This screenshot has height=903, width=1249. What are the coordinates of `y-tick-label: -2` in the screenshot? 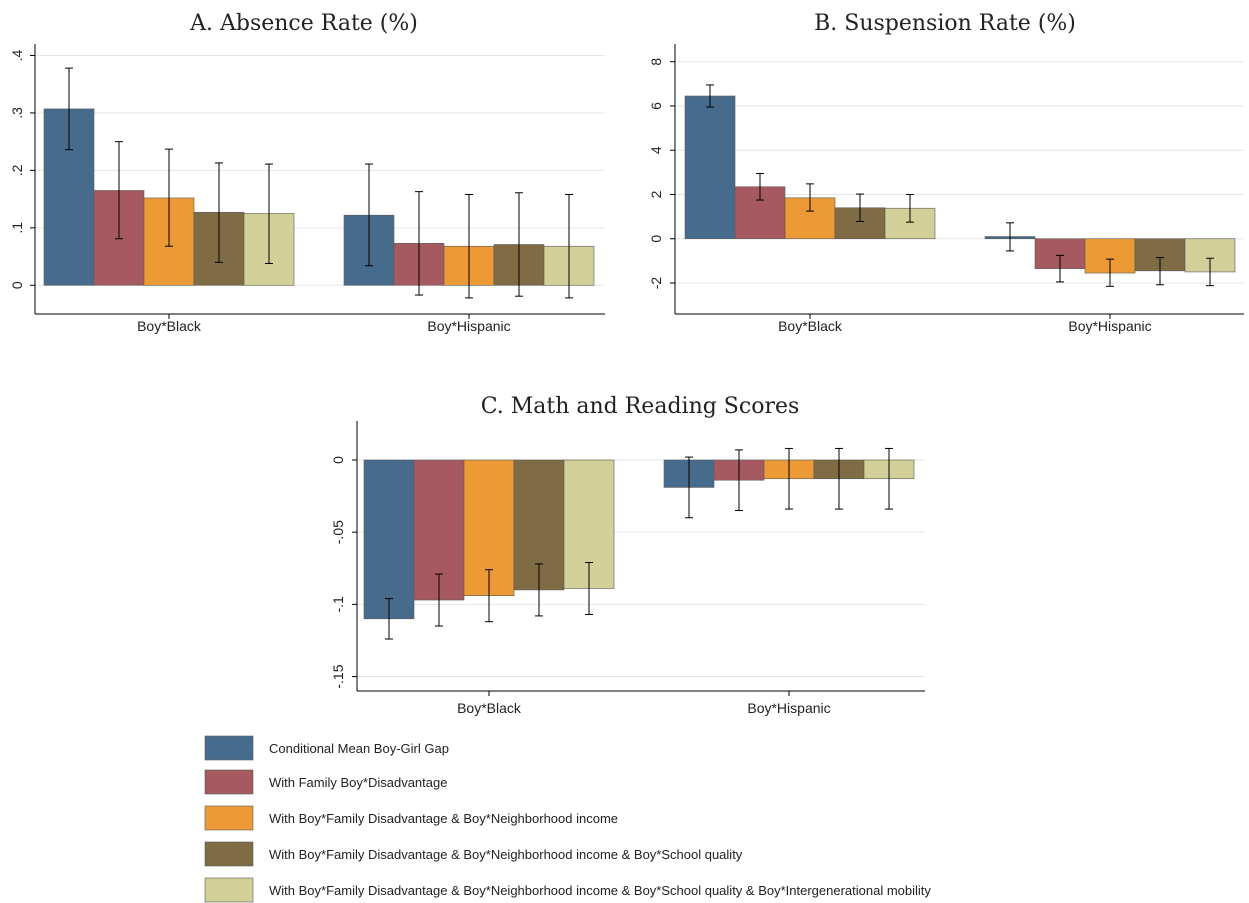 It's located at (656, 283).